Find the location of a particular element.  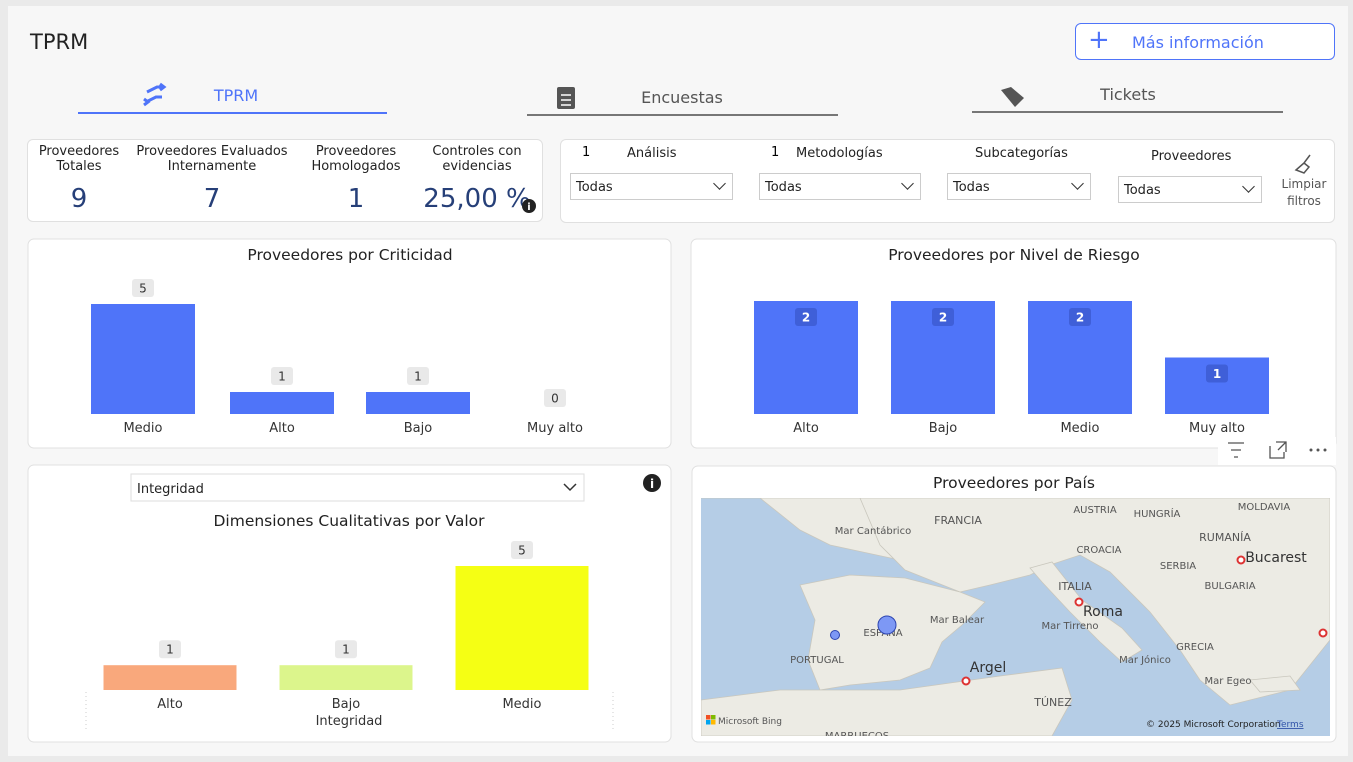

filter-label: Subcategorías is located at coordinates (1021, 153).